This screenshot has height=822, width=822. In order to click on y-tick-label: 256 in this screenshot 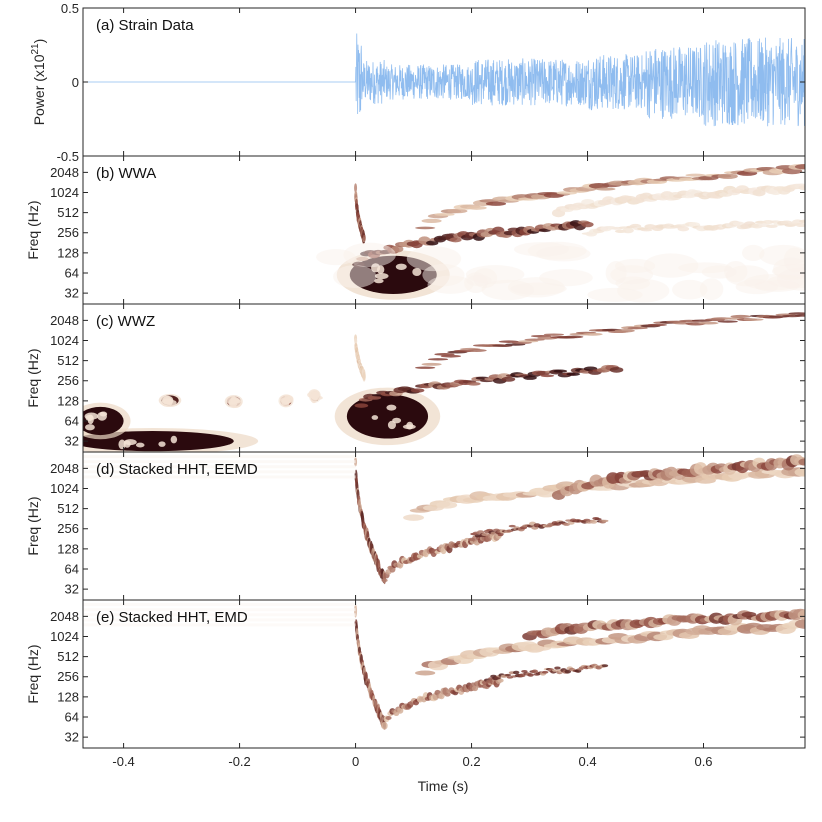, I will do `click(68, 528)`.